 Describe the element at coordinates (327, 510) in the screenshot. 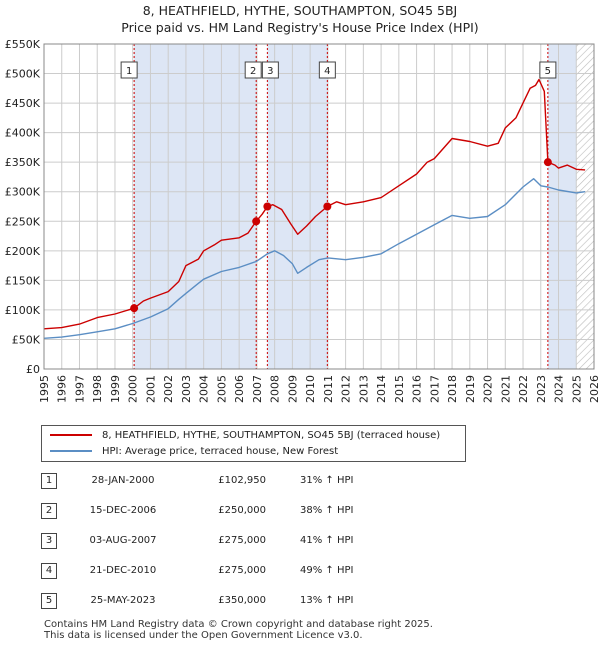

I see `sale-hpi-change: 38% ↑ HPI` at that location.